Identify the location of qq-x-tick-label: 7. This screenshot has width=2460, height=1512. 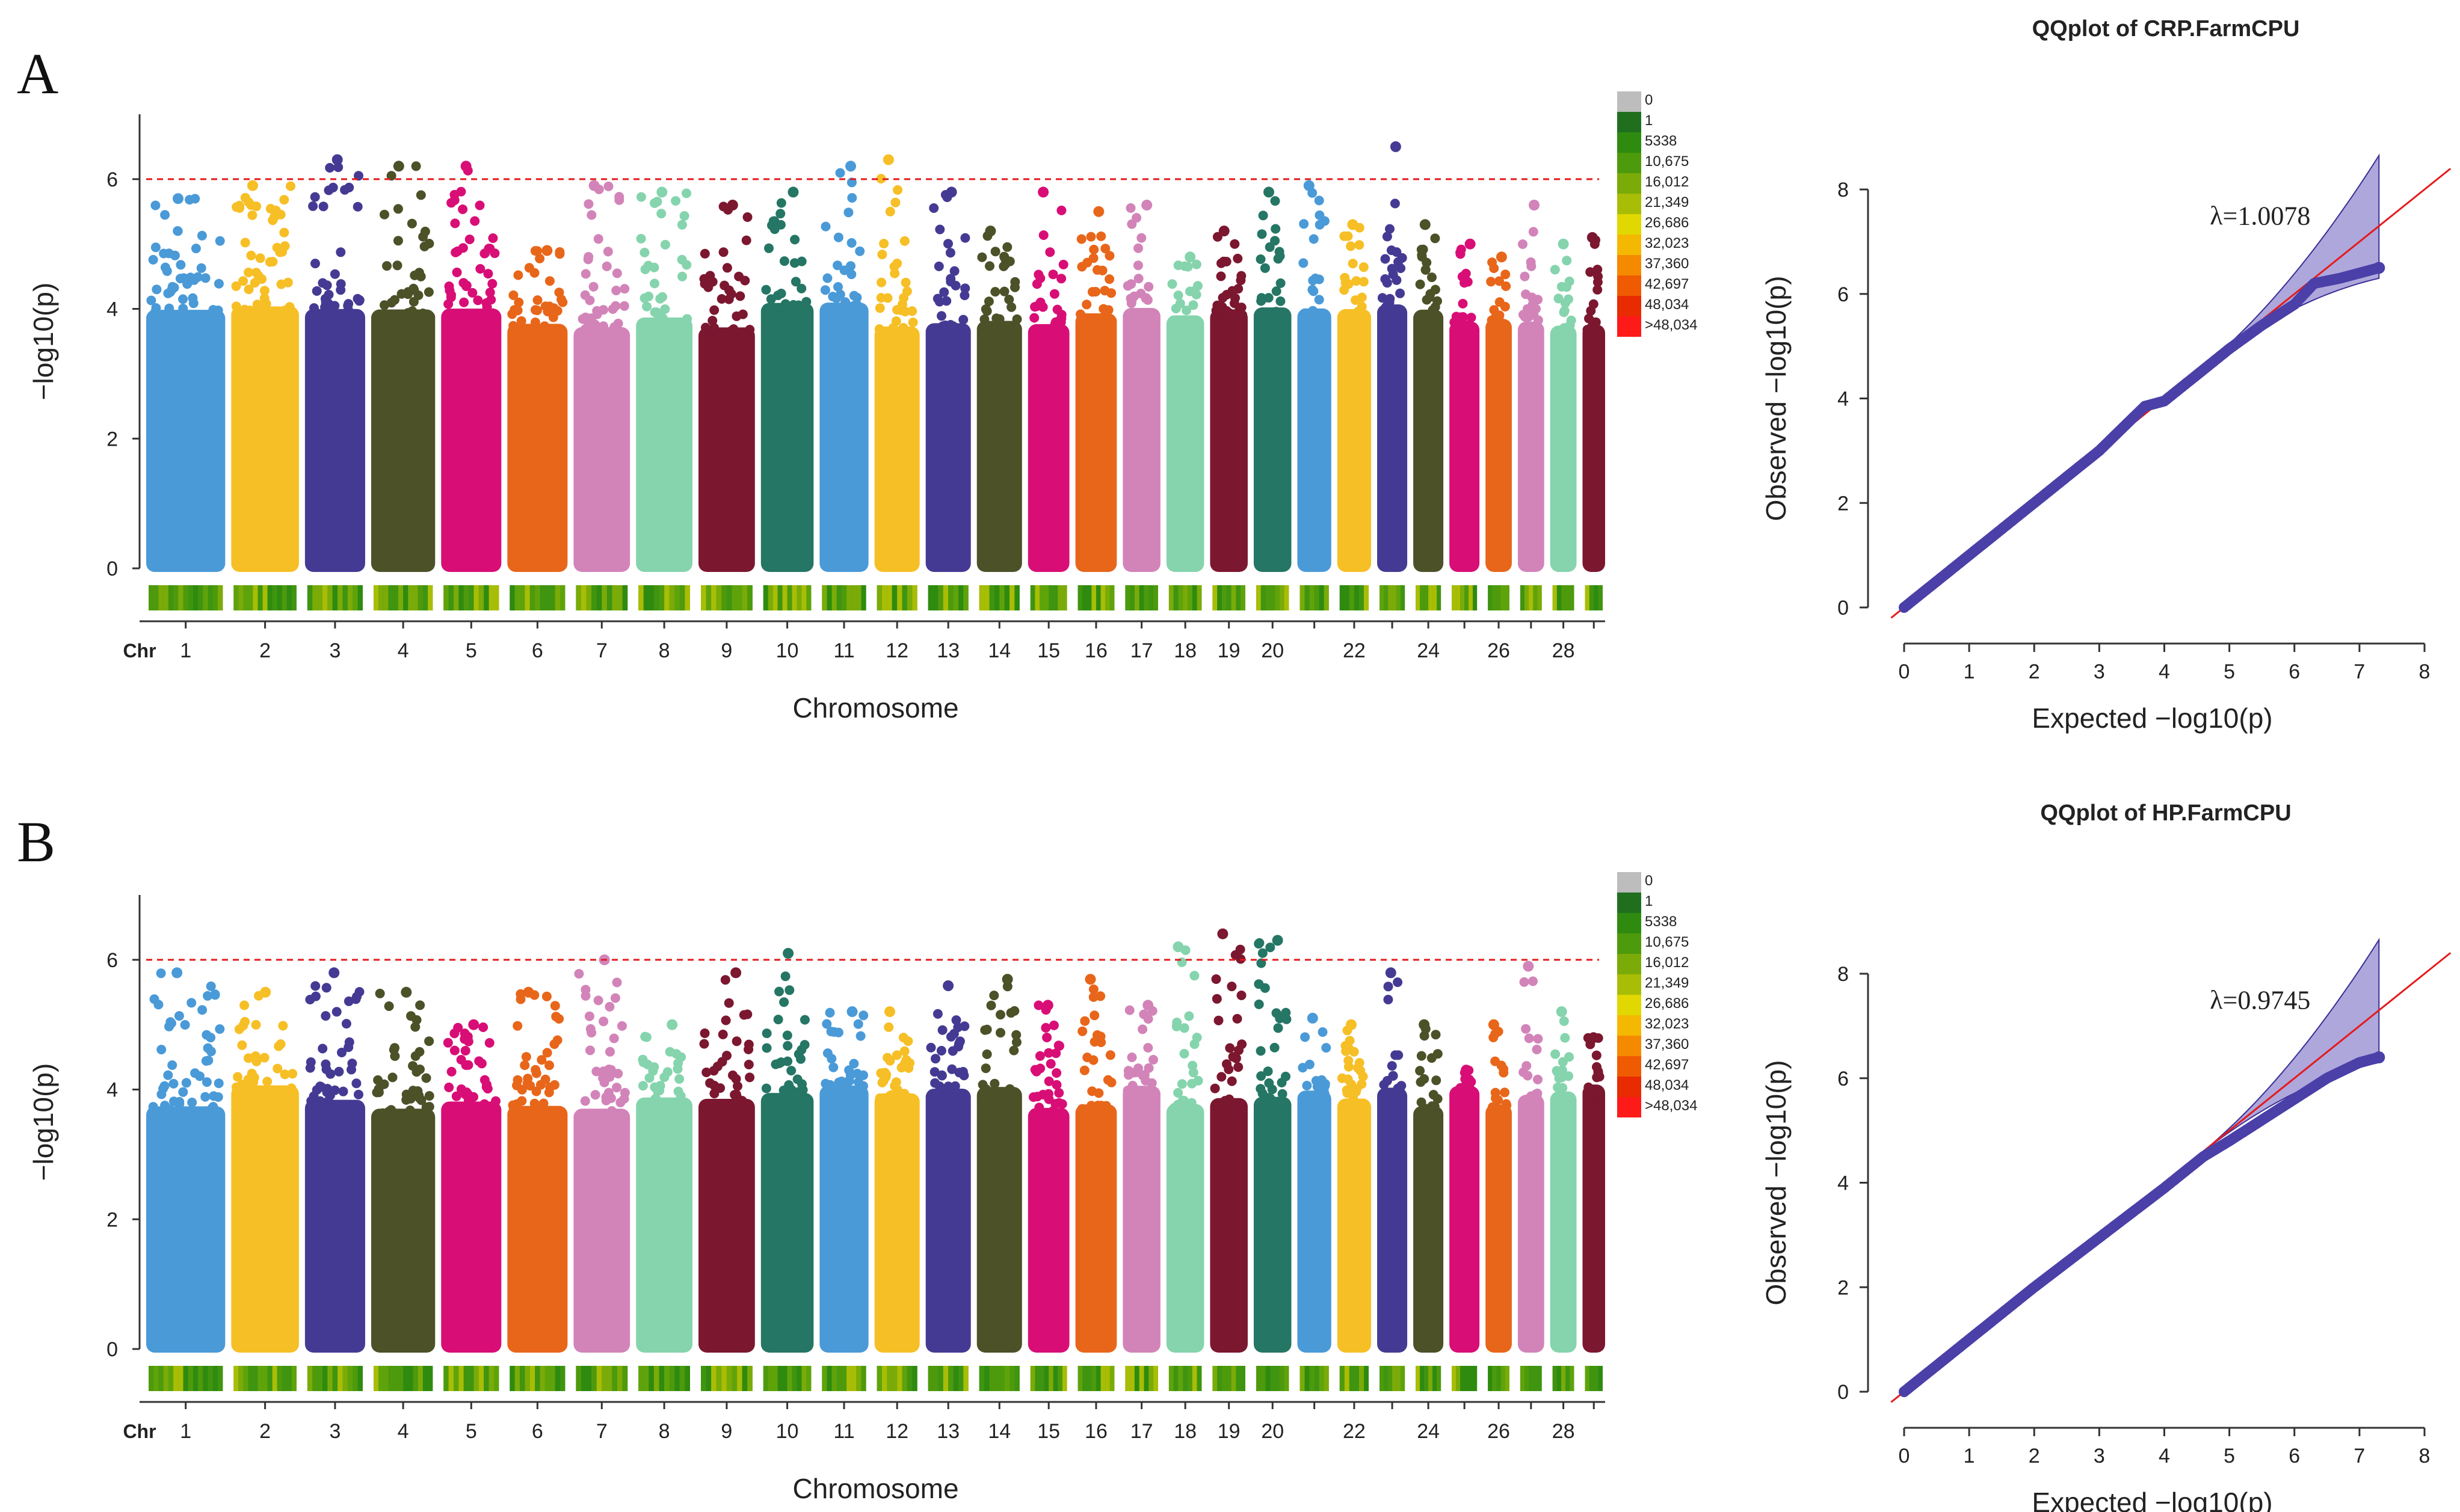
(2359, 1456).